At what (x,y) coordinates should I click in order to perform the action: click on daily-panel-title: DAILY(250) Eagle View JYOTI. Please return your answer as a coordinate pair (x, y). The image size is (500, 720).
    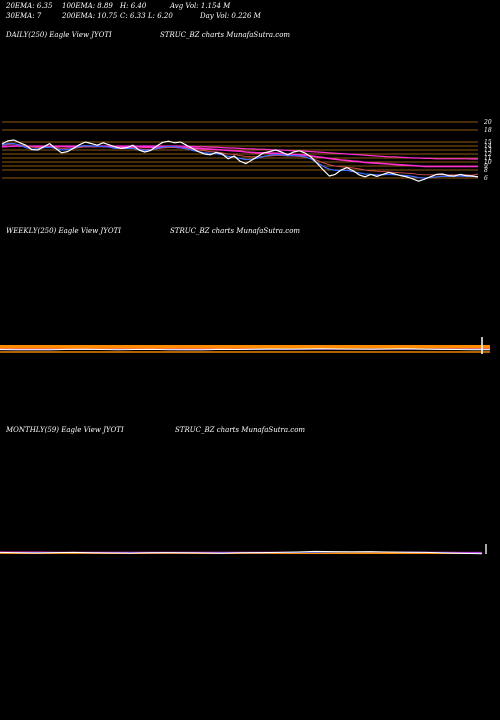
    Looking at the image, I should click on (59, 35).